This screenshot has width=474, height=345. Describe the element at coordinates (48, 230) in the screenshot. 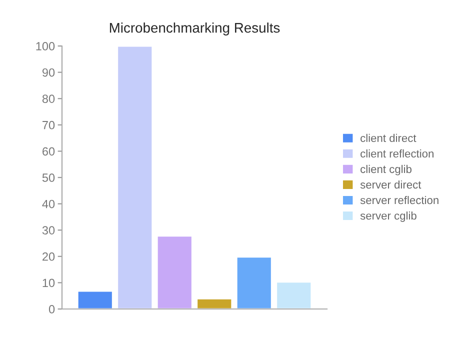

I see `y-tick-label: 30` at that location.